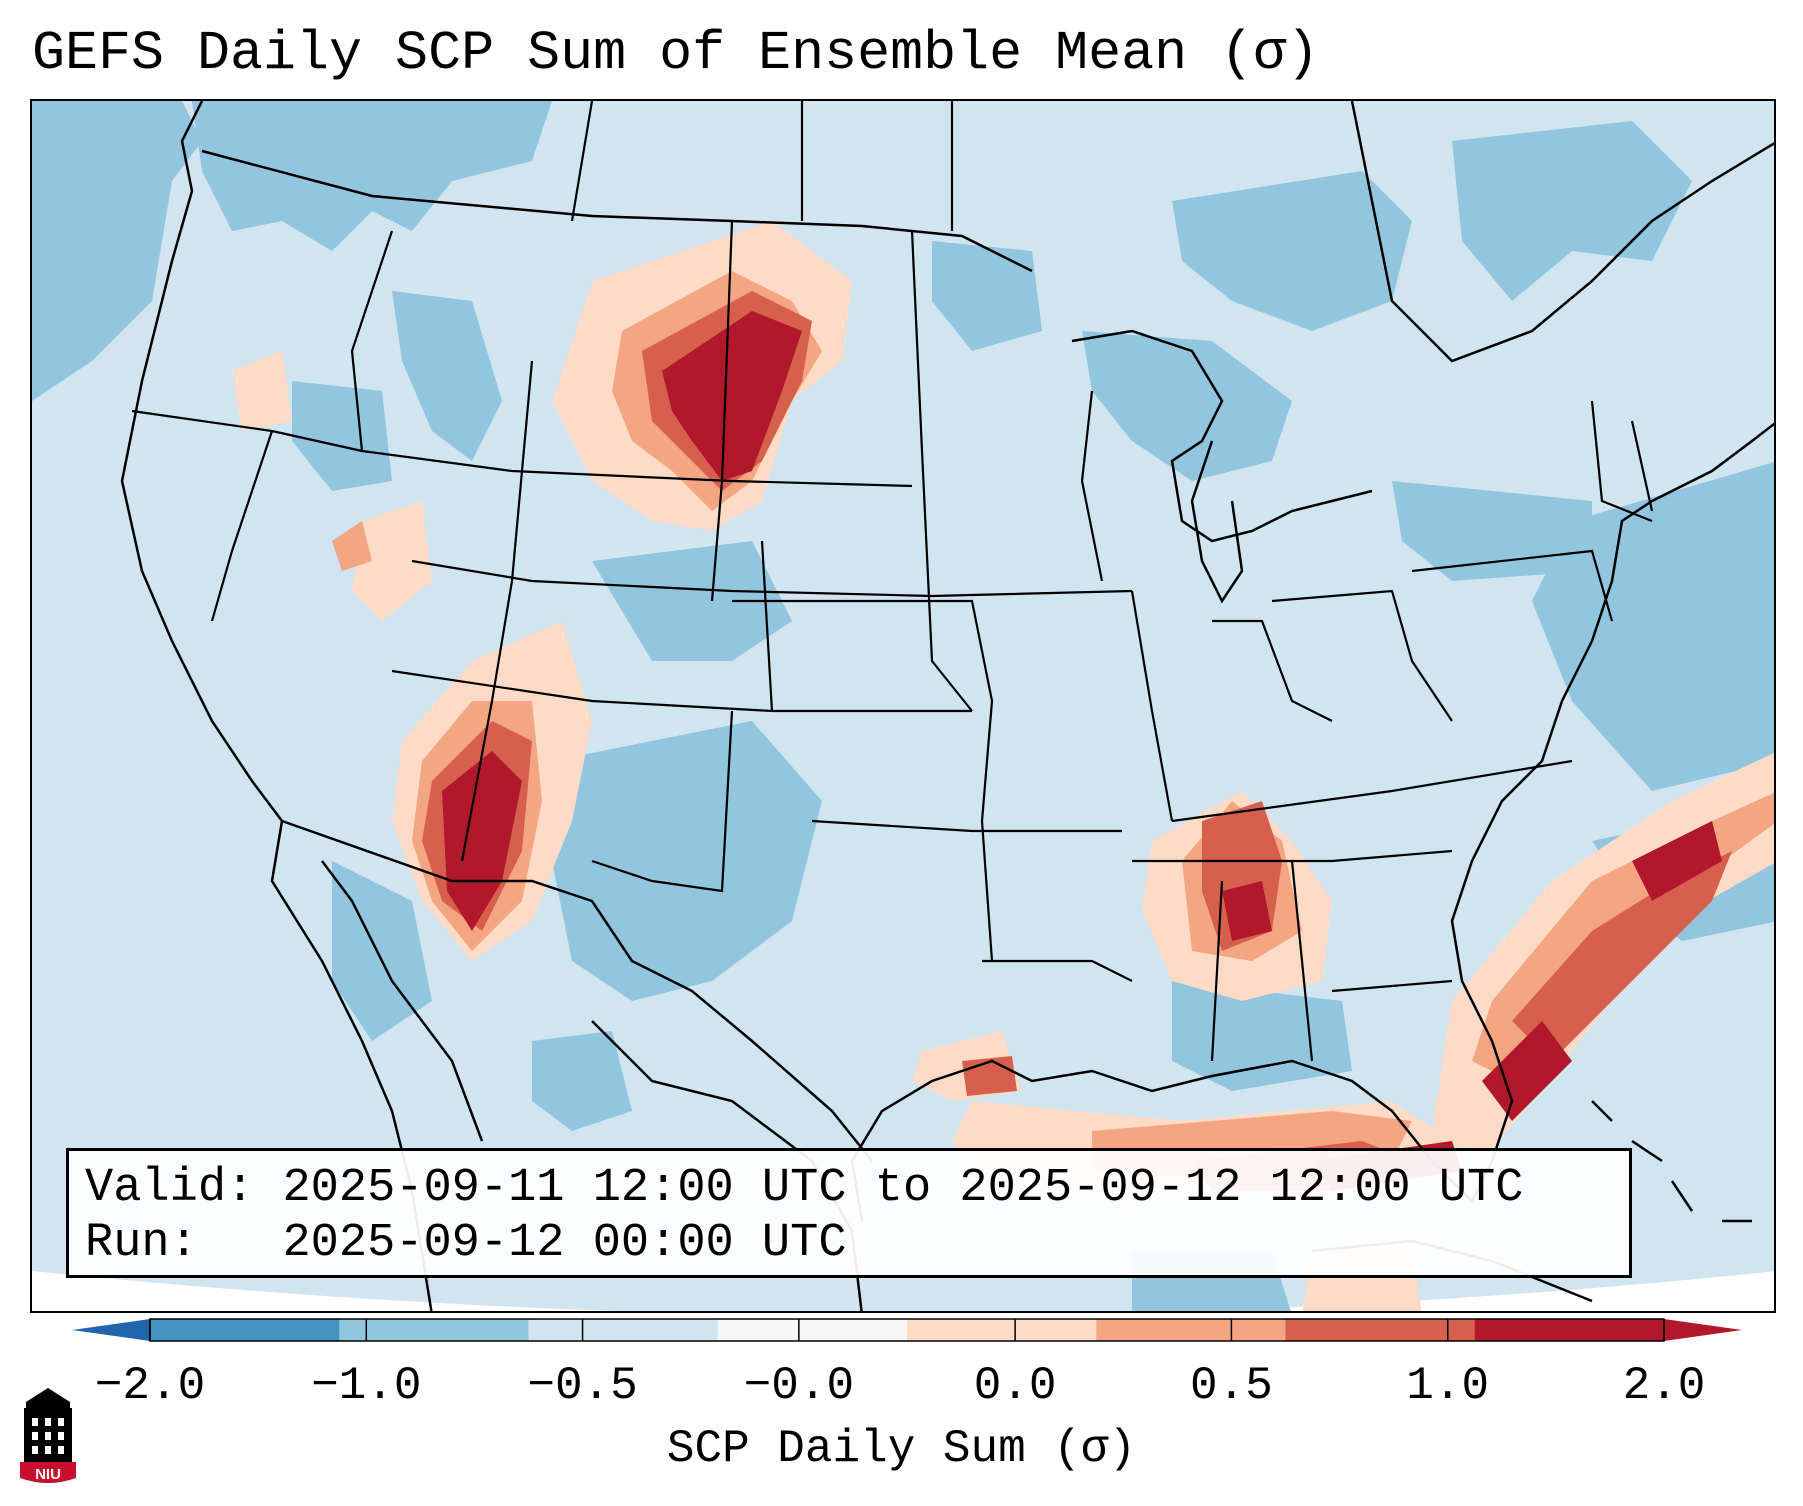  I want to click on florida-atlantic-red-band, so click(1527, 1071).